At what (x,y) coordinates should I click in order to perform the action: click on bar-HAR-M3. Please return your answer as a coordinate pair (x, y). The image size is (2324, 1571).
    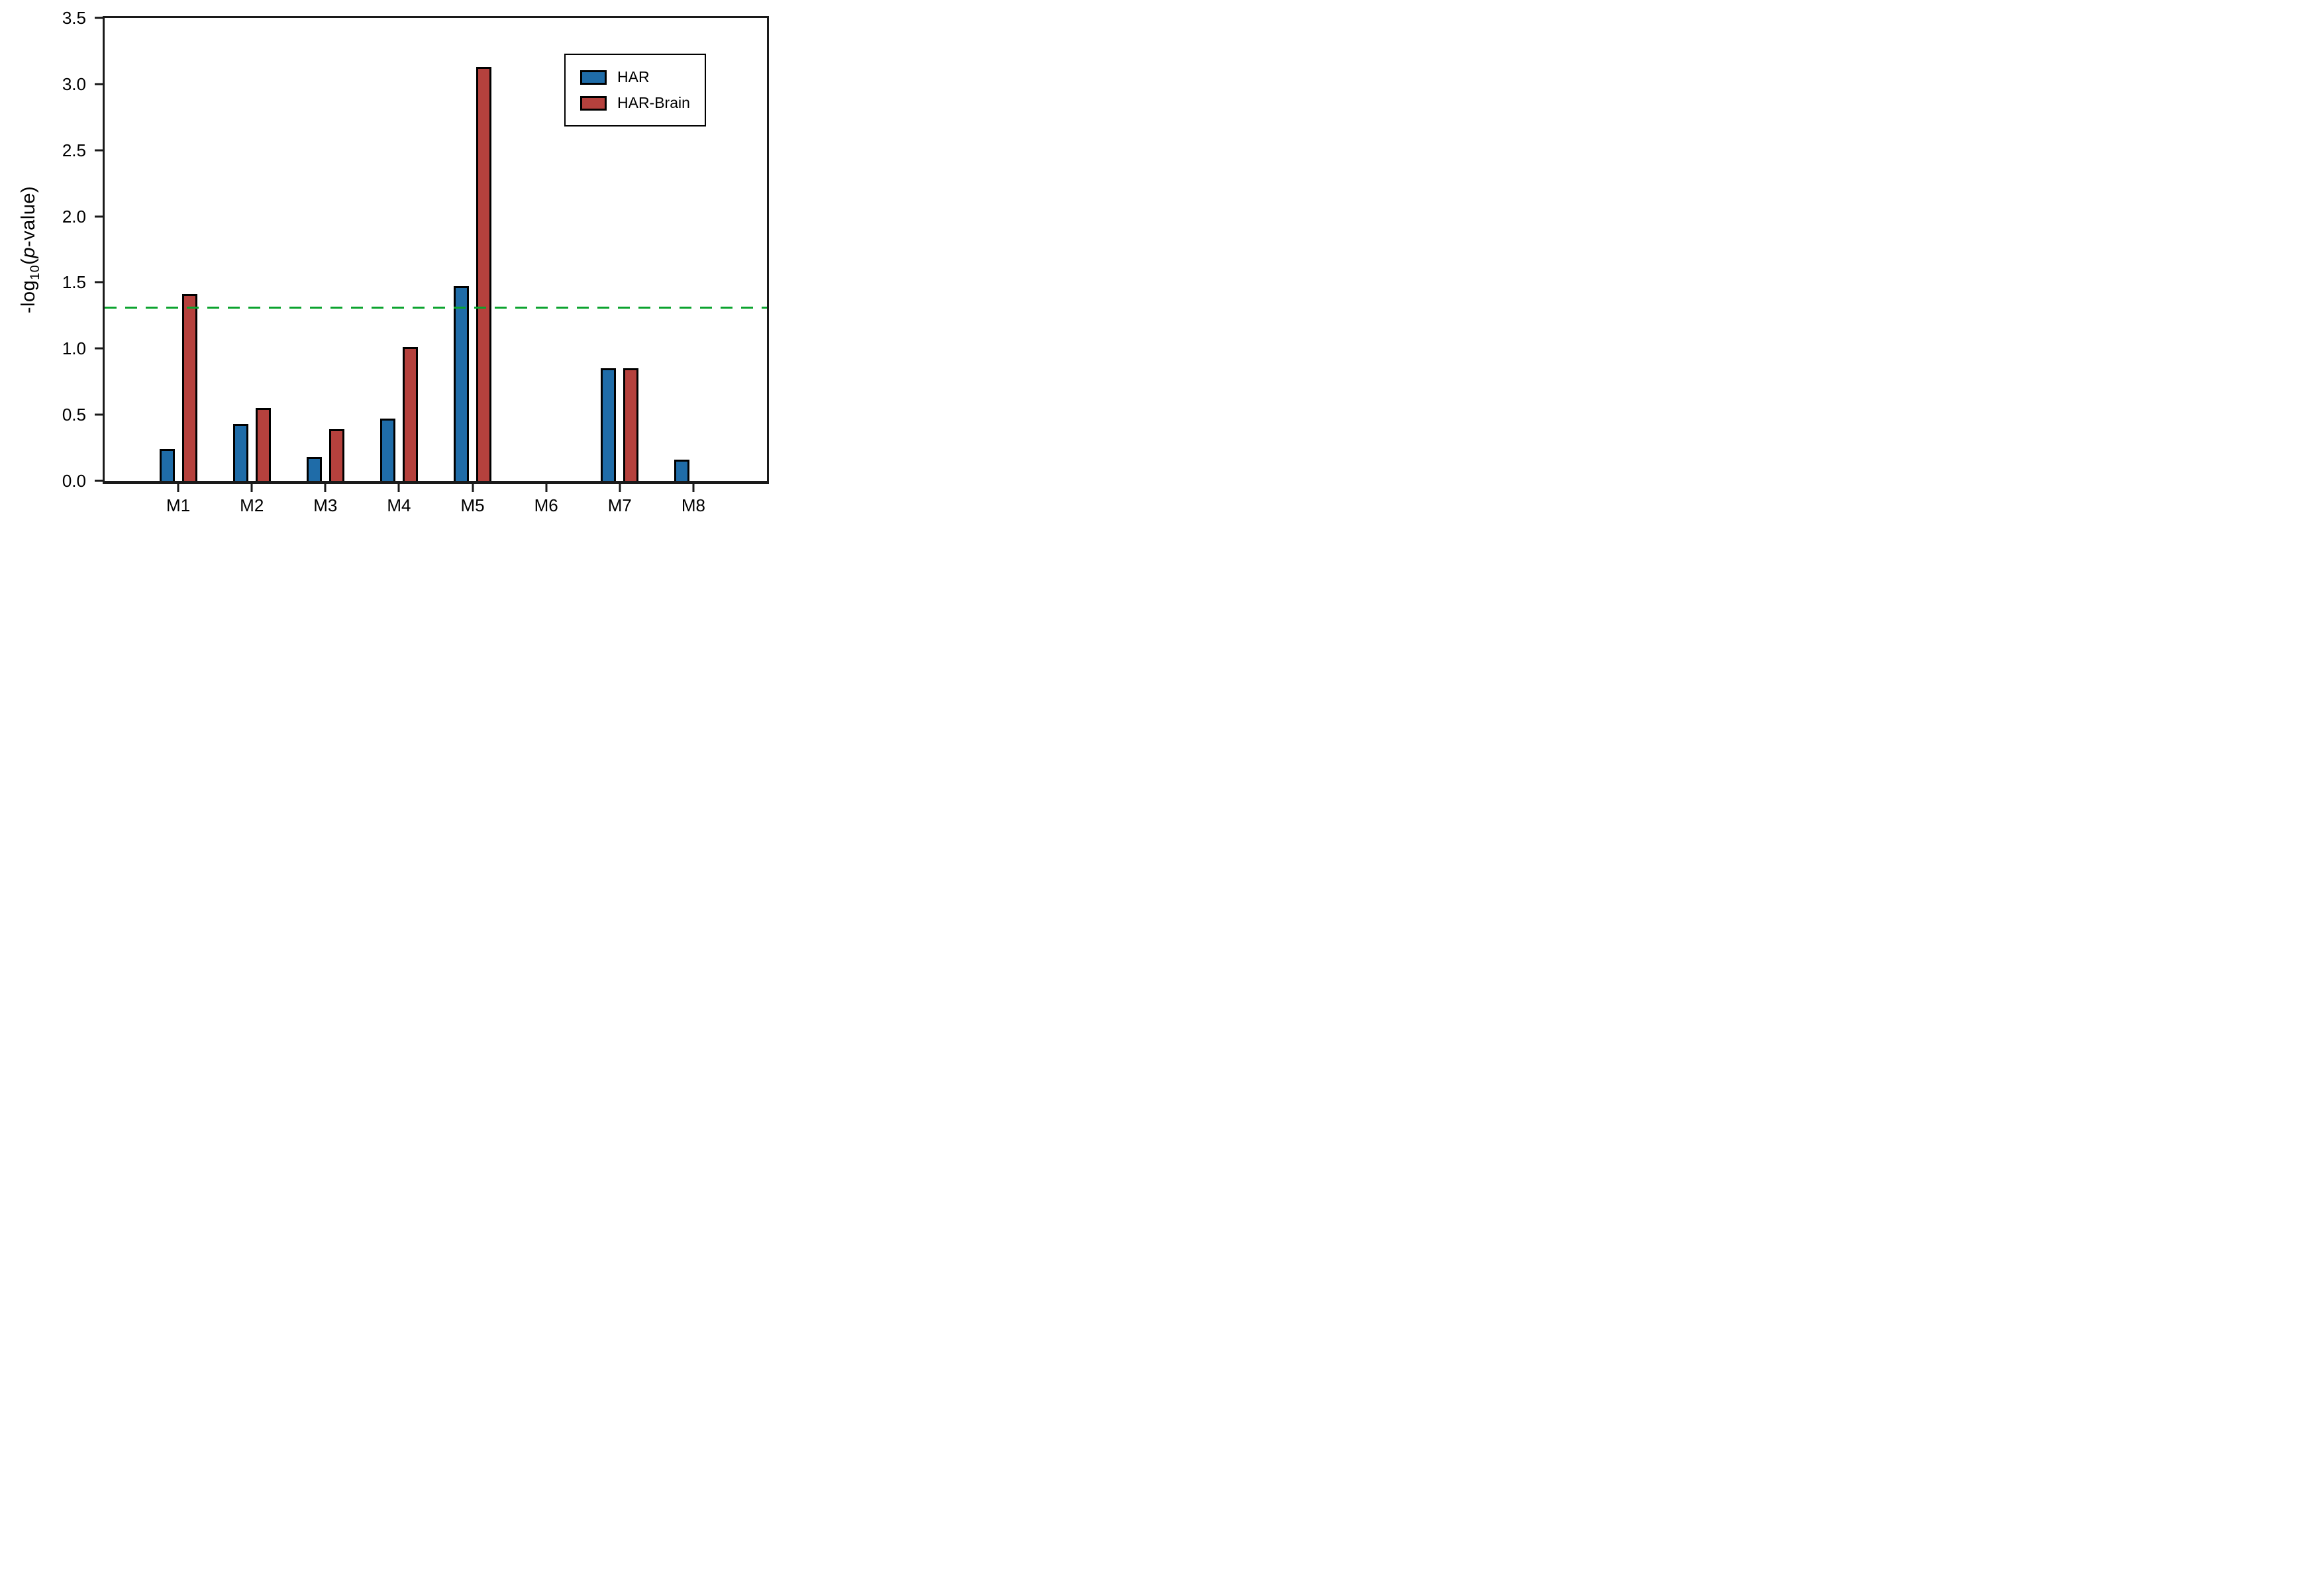
    Looking at the image, I should click on (314, 469).